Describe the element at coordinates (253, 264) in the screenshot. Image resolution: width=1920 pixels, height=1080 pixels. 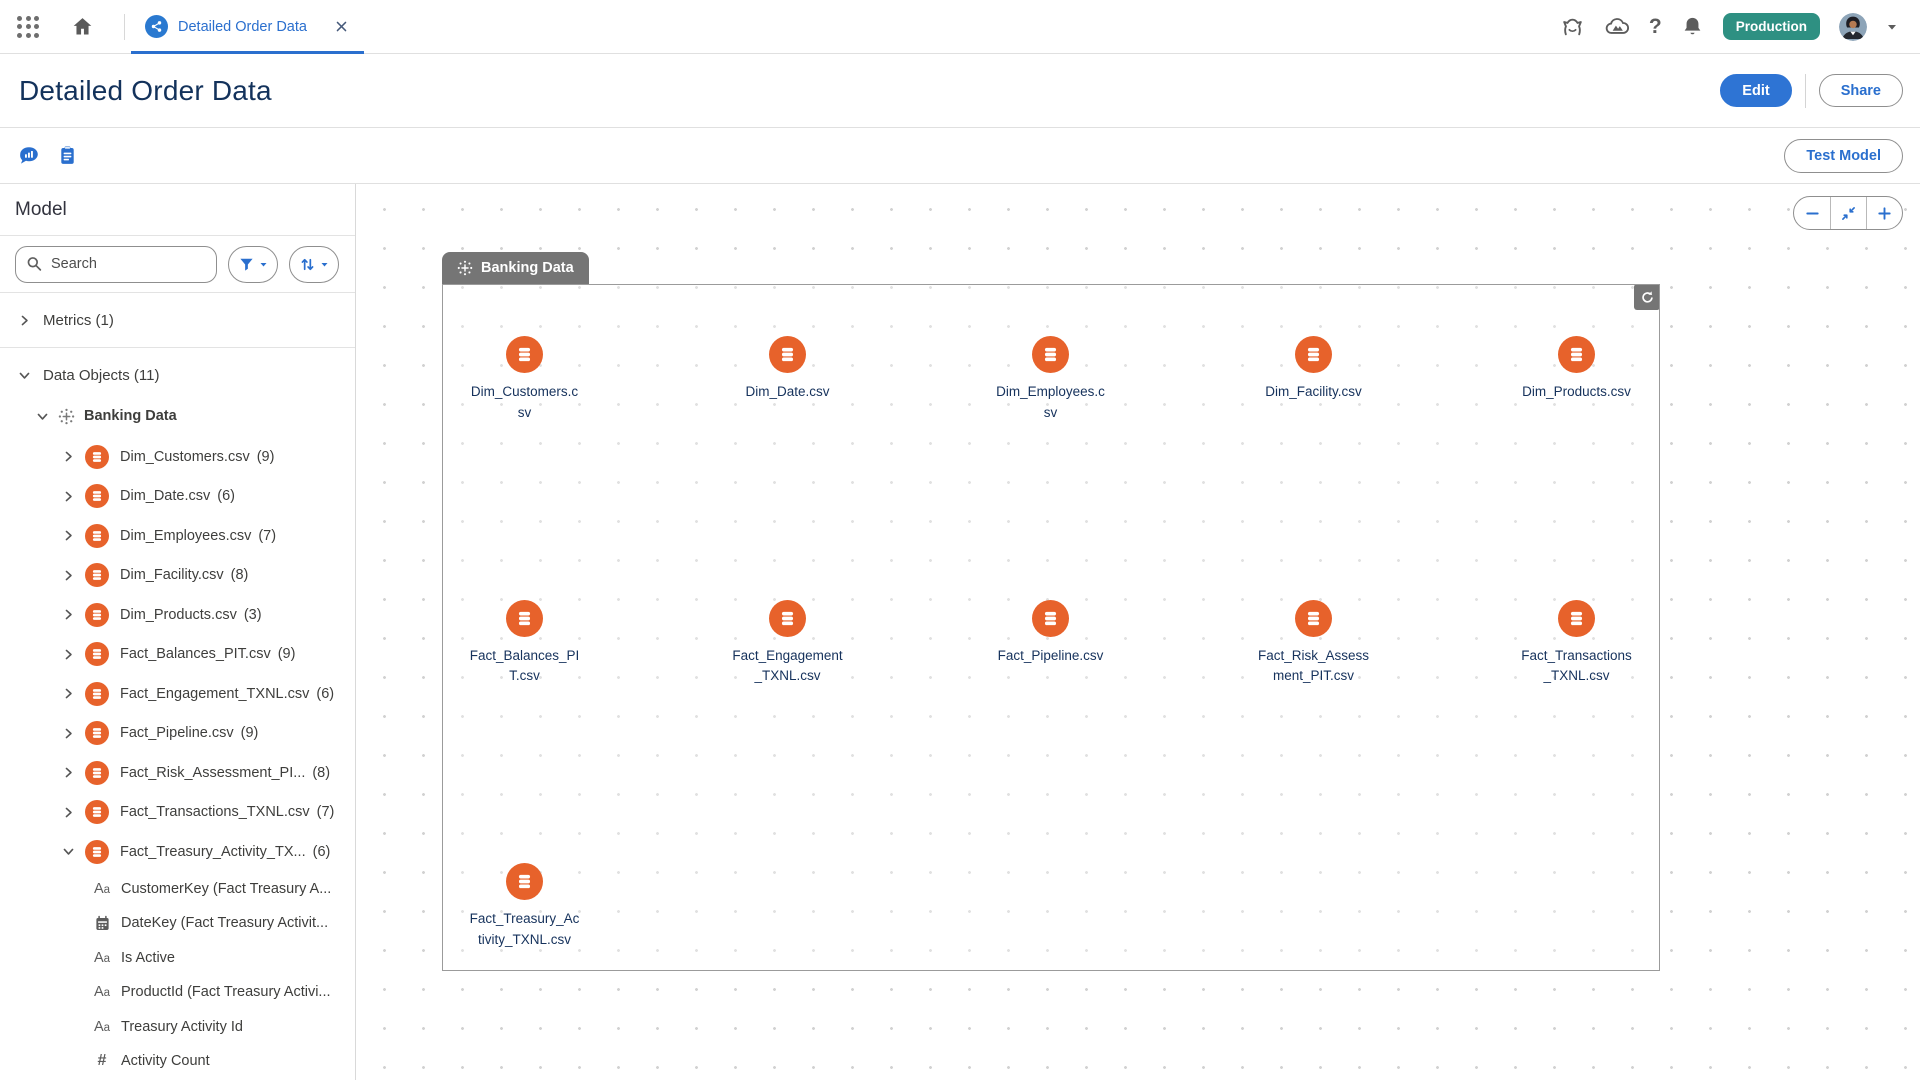
I see `filter-button` at that location.